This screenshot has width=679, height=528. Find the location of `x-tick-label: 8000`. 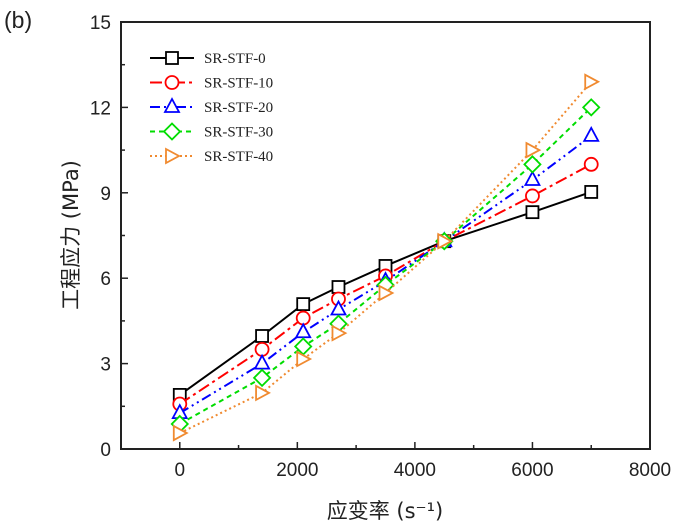

x-tick-label: 8000 is located at coordinates (650, 470).